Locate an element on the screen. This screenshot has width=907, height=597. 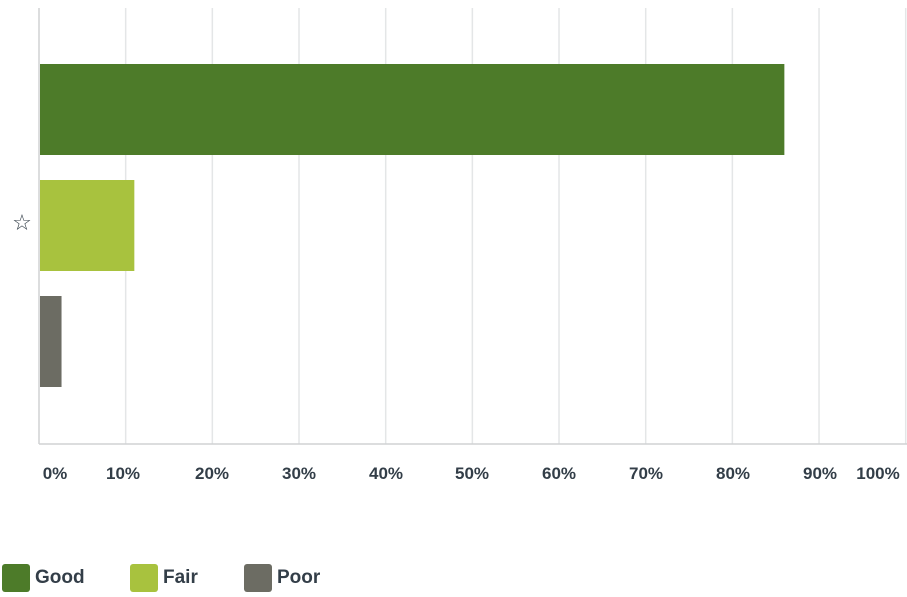
x-tick-label: 70% is located at coordinates (646, 473).